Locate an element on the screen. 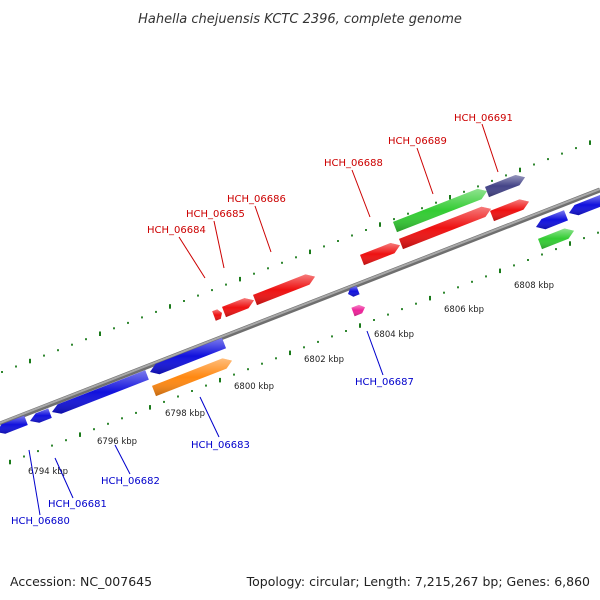 The height and width of the screenshot is (600, 600). gene-blue-edge-shading is located at coordinates (584, 205).